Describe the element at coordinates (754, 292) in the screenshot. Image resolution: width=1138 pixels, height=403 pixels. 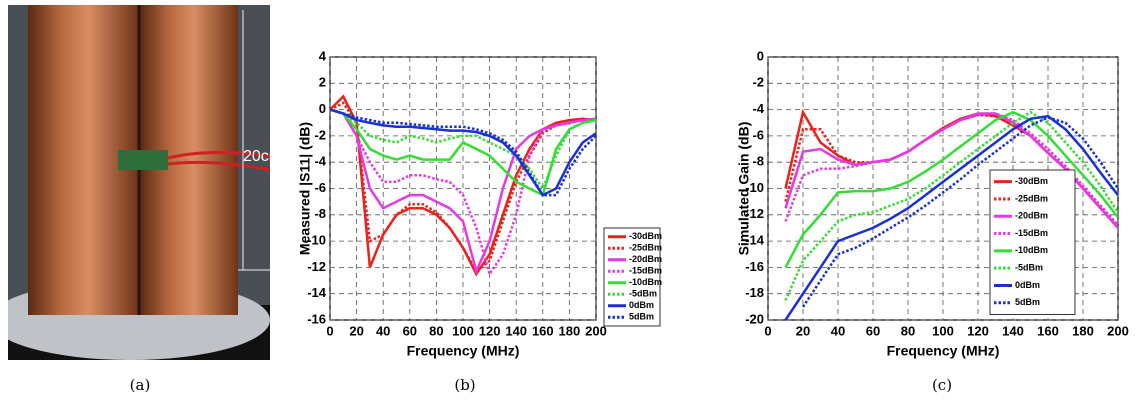
I see `y-tick-label: -18` at that location.